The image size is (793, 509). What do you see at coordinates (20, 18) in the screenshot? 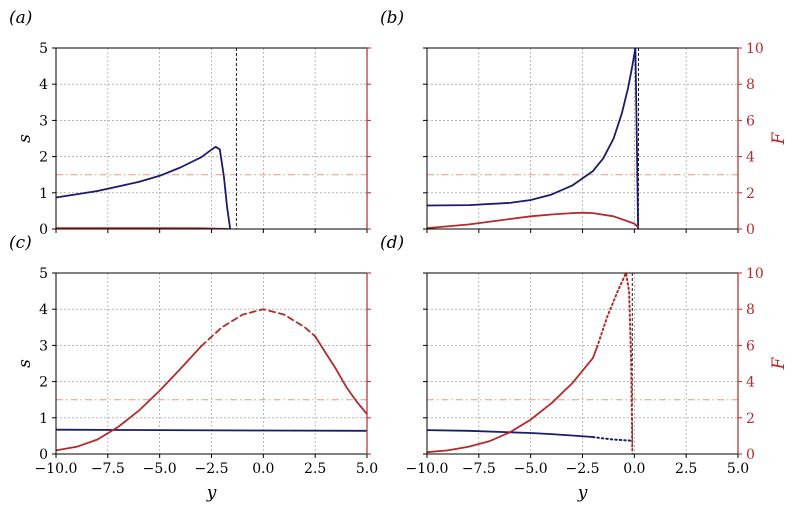
I see `panel-label: (a)` at bounding box center [20, 18].